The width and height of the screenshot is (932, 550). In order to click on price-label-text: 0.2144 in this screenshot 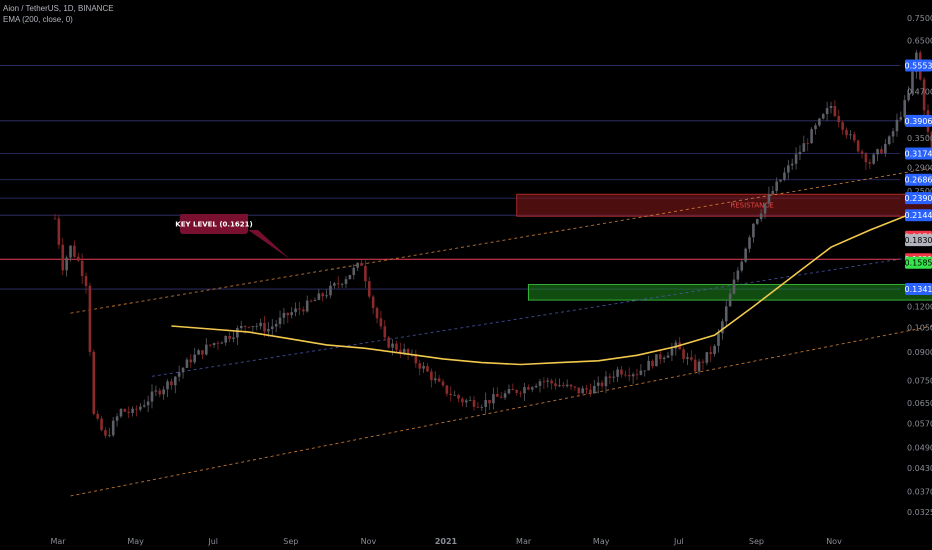, I will do `click(918, 215)`.